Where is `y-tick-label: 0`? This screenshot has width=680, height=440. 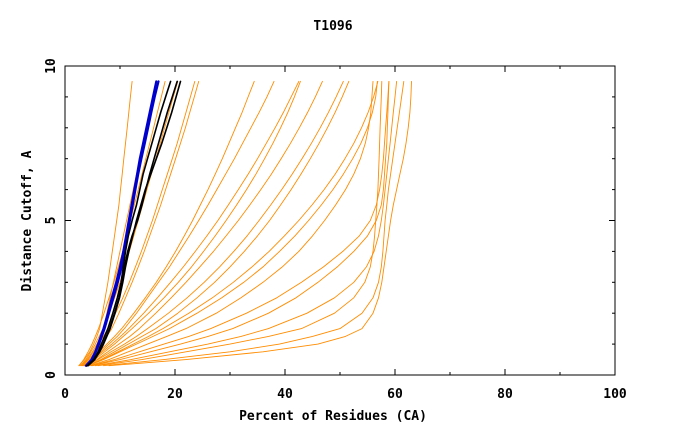 y-tick-label: 0 is located at coordinates (51, 375).